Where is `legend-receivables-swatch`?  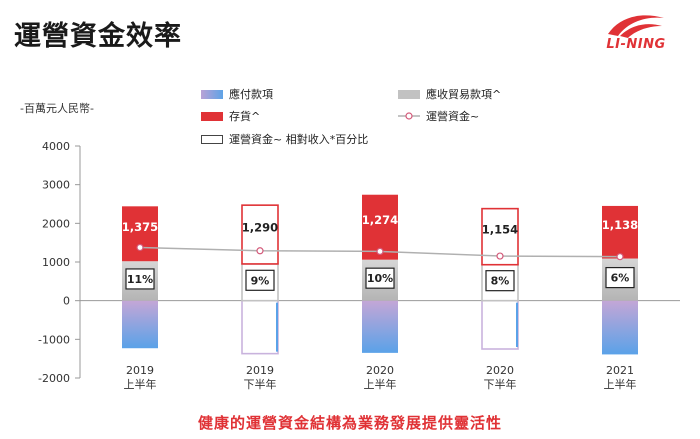 legend-receivables-swatch is located at coordinates (409, 94).